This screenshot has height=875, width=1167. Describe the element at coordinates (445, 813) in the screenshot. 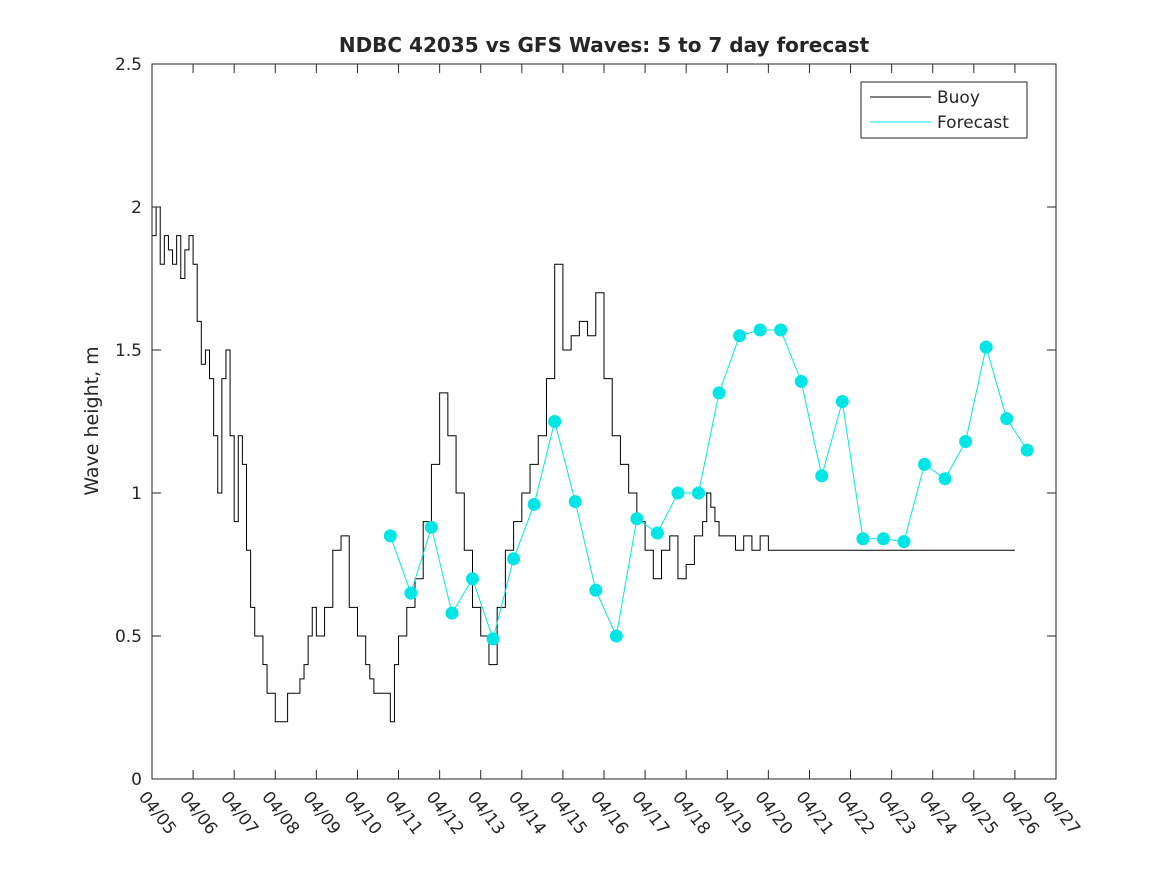

I see `x-tick-label: 04/12` at that location.